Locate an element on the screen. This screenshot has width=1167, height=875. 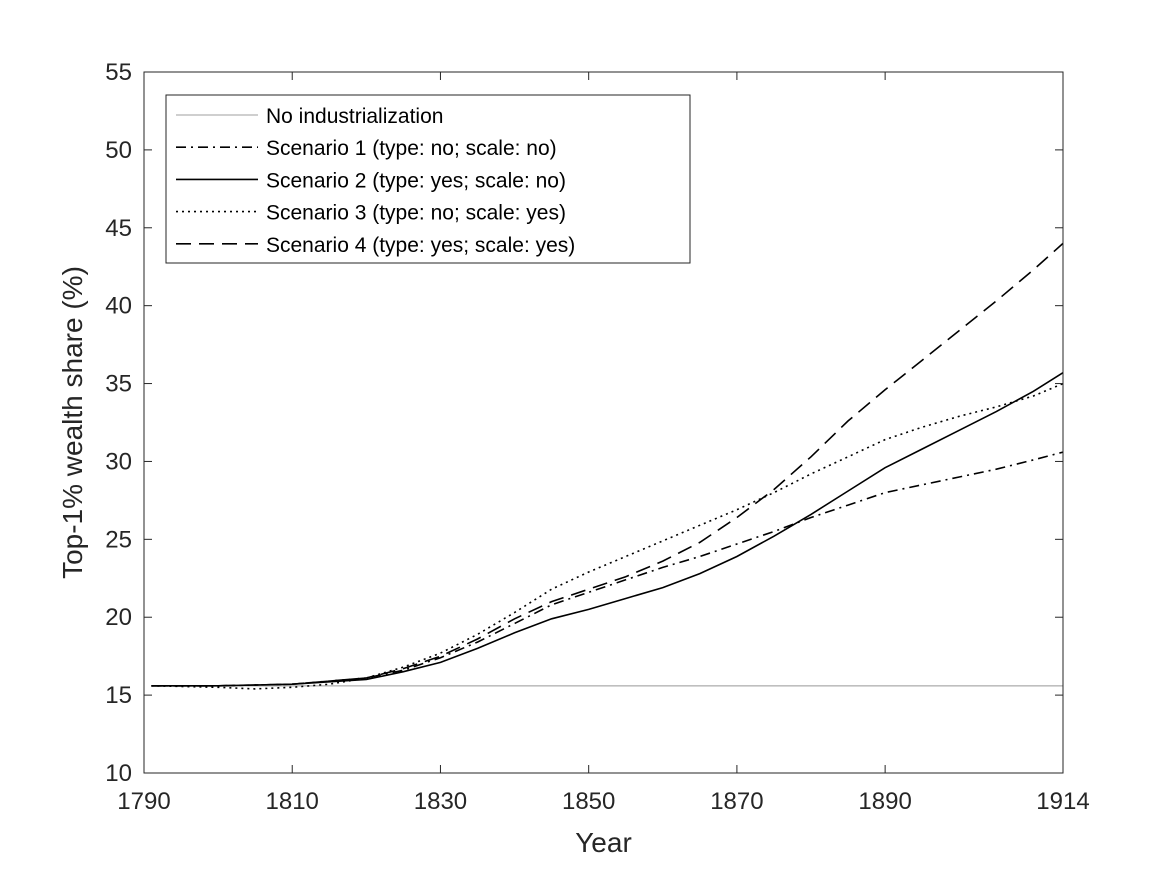
x-tick-label: 1870 is located at coordinates (736, 801).